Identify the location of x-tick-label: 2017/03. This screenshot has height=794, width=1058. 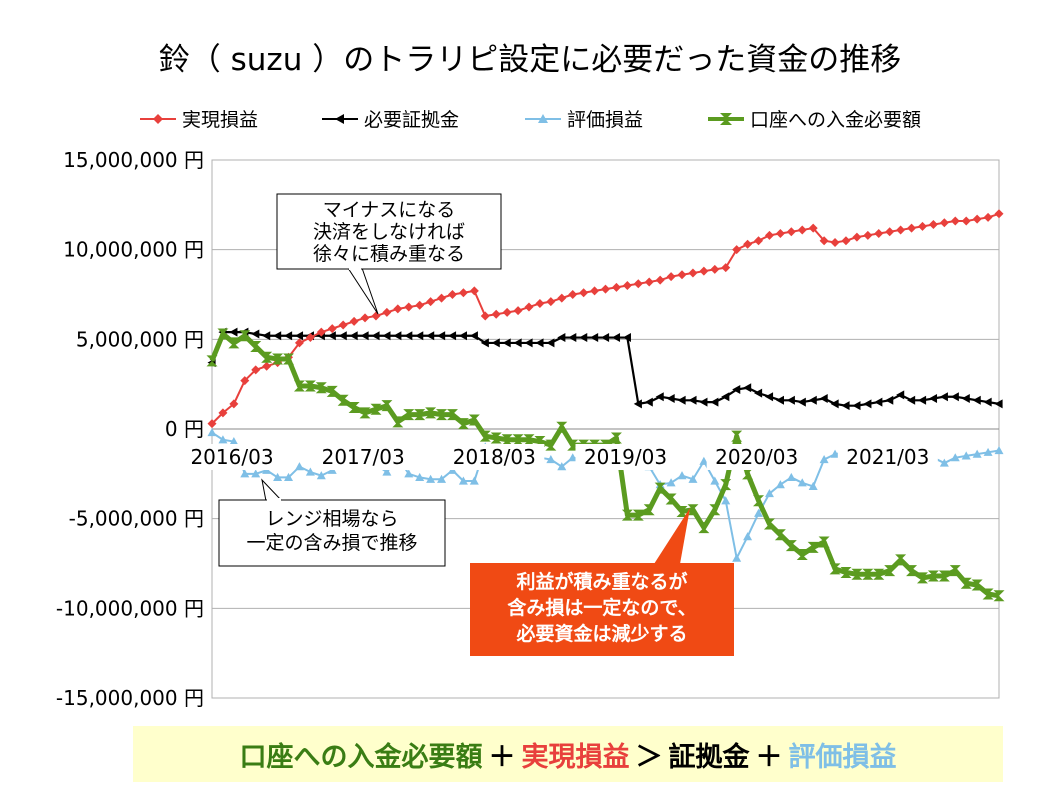
(363, 457).